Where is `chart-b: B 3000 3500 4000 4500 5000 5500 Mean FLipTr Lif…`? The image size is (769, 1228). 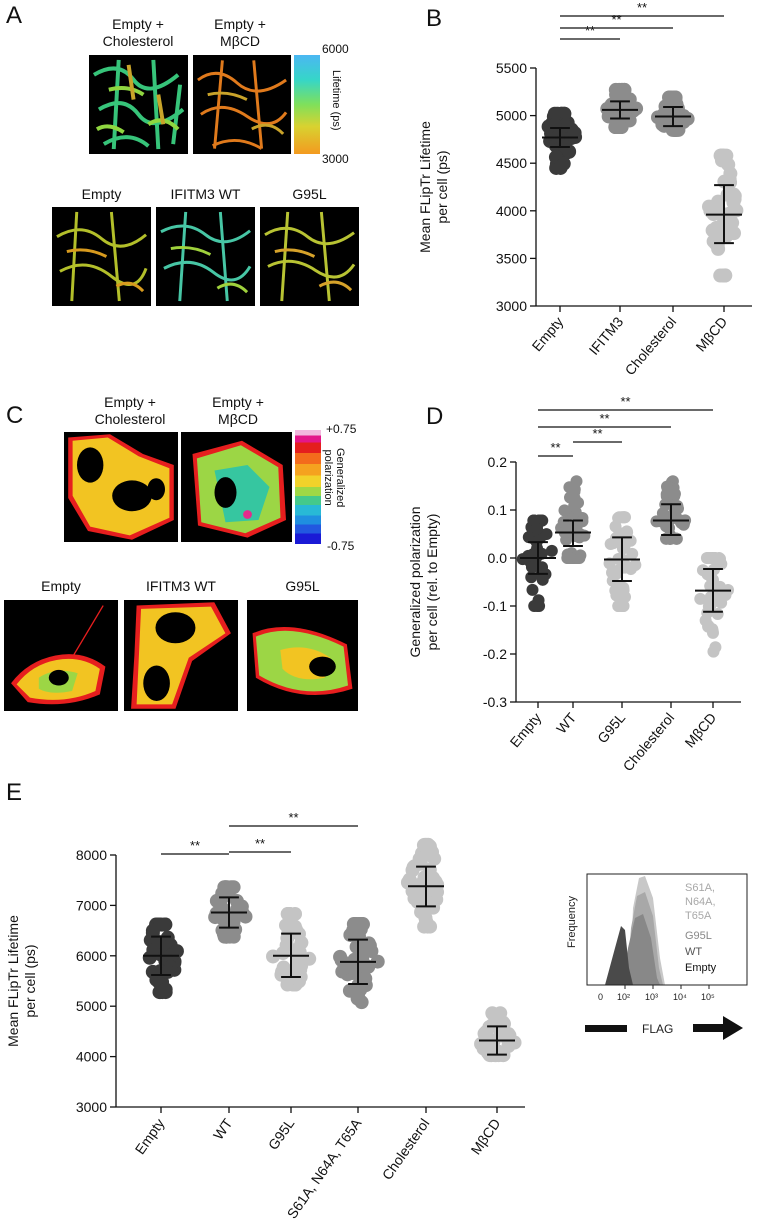 chart-b: B 3000 3500 4000 4500 5000 5500 Mean FLipTr Lif… is located at coordinates (584, 189).